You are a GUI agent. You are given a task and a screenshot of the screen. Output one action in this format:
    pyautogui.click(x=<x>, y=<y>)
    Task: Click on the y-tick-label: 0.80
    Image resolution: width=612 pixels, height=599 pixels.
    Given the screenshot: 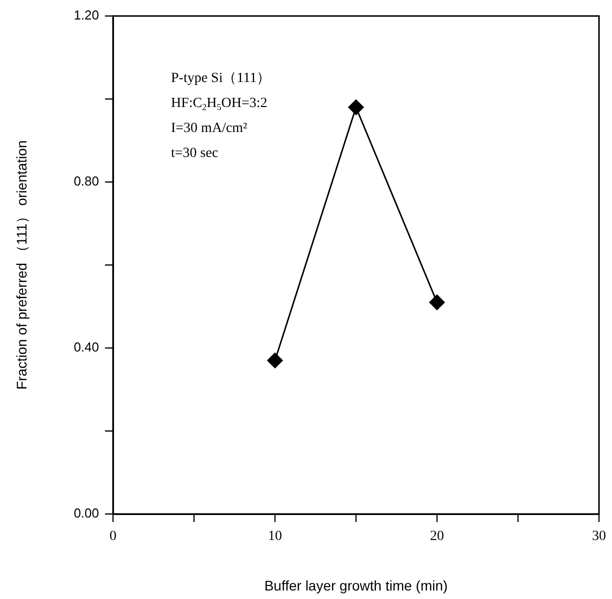 What is the action you would take?
    pyautogui.click(x=86, y=181)
    